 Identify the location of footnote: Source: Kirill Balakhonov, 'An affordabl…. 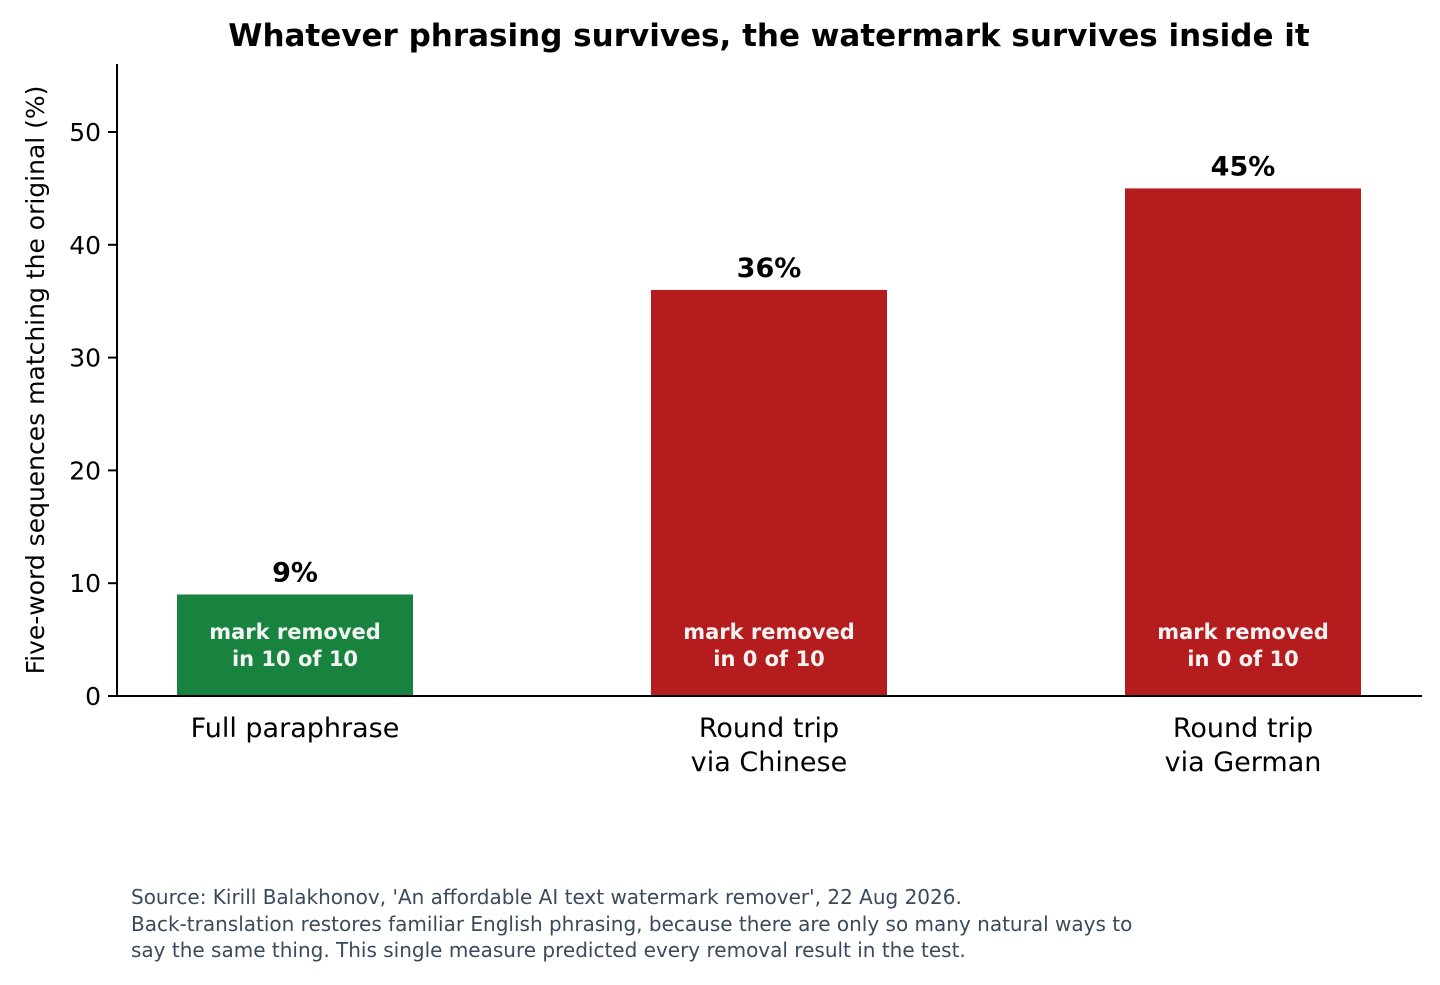
(731, 924).